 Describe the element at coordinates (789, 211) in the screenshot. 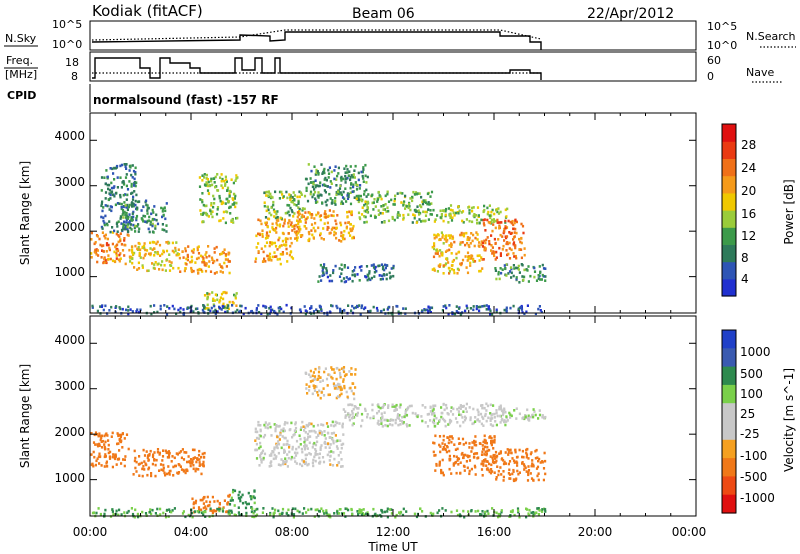

I see `power-cbar-label: Power [dB]` at that location.